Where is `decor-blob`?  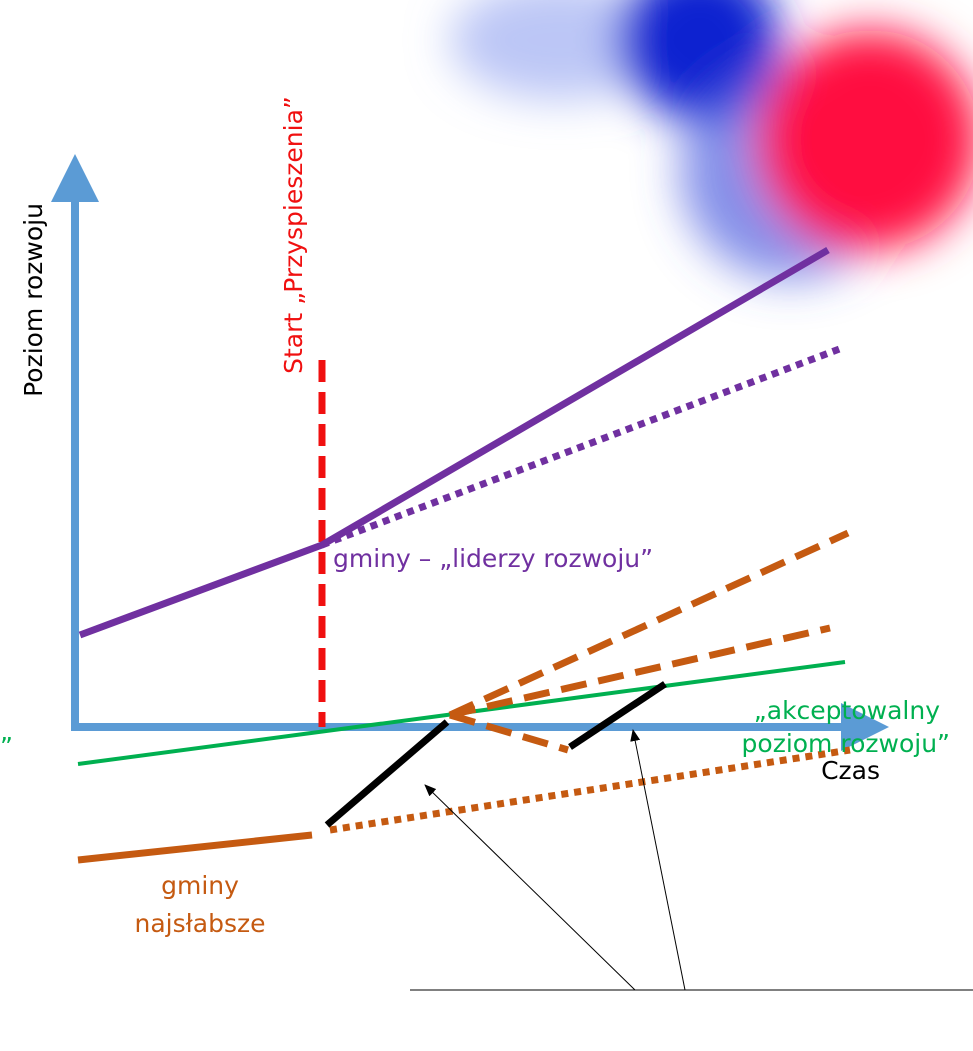
decor-blob is located at coordinates (711, 140).